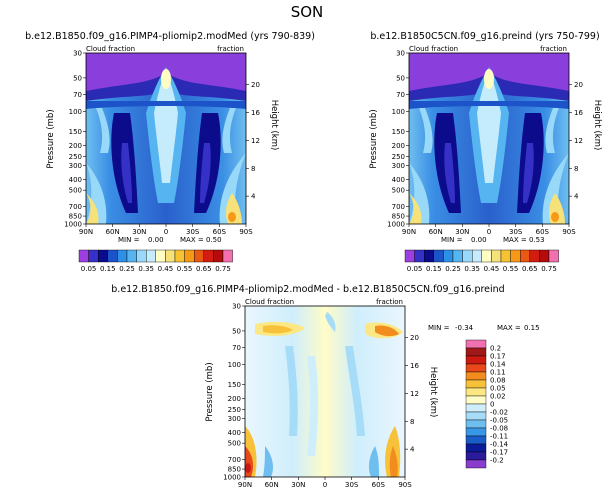  I want to click on y-tick-label: 70, so click(400, 95).